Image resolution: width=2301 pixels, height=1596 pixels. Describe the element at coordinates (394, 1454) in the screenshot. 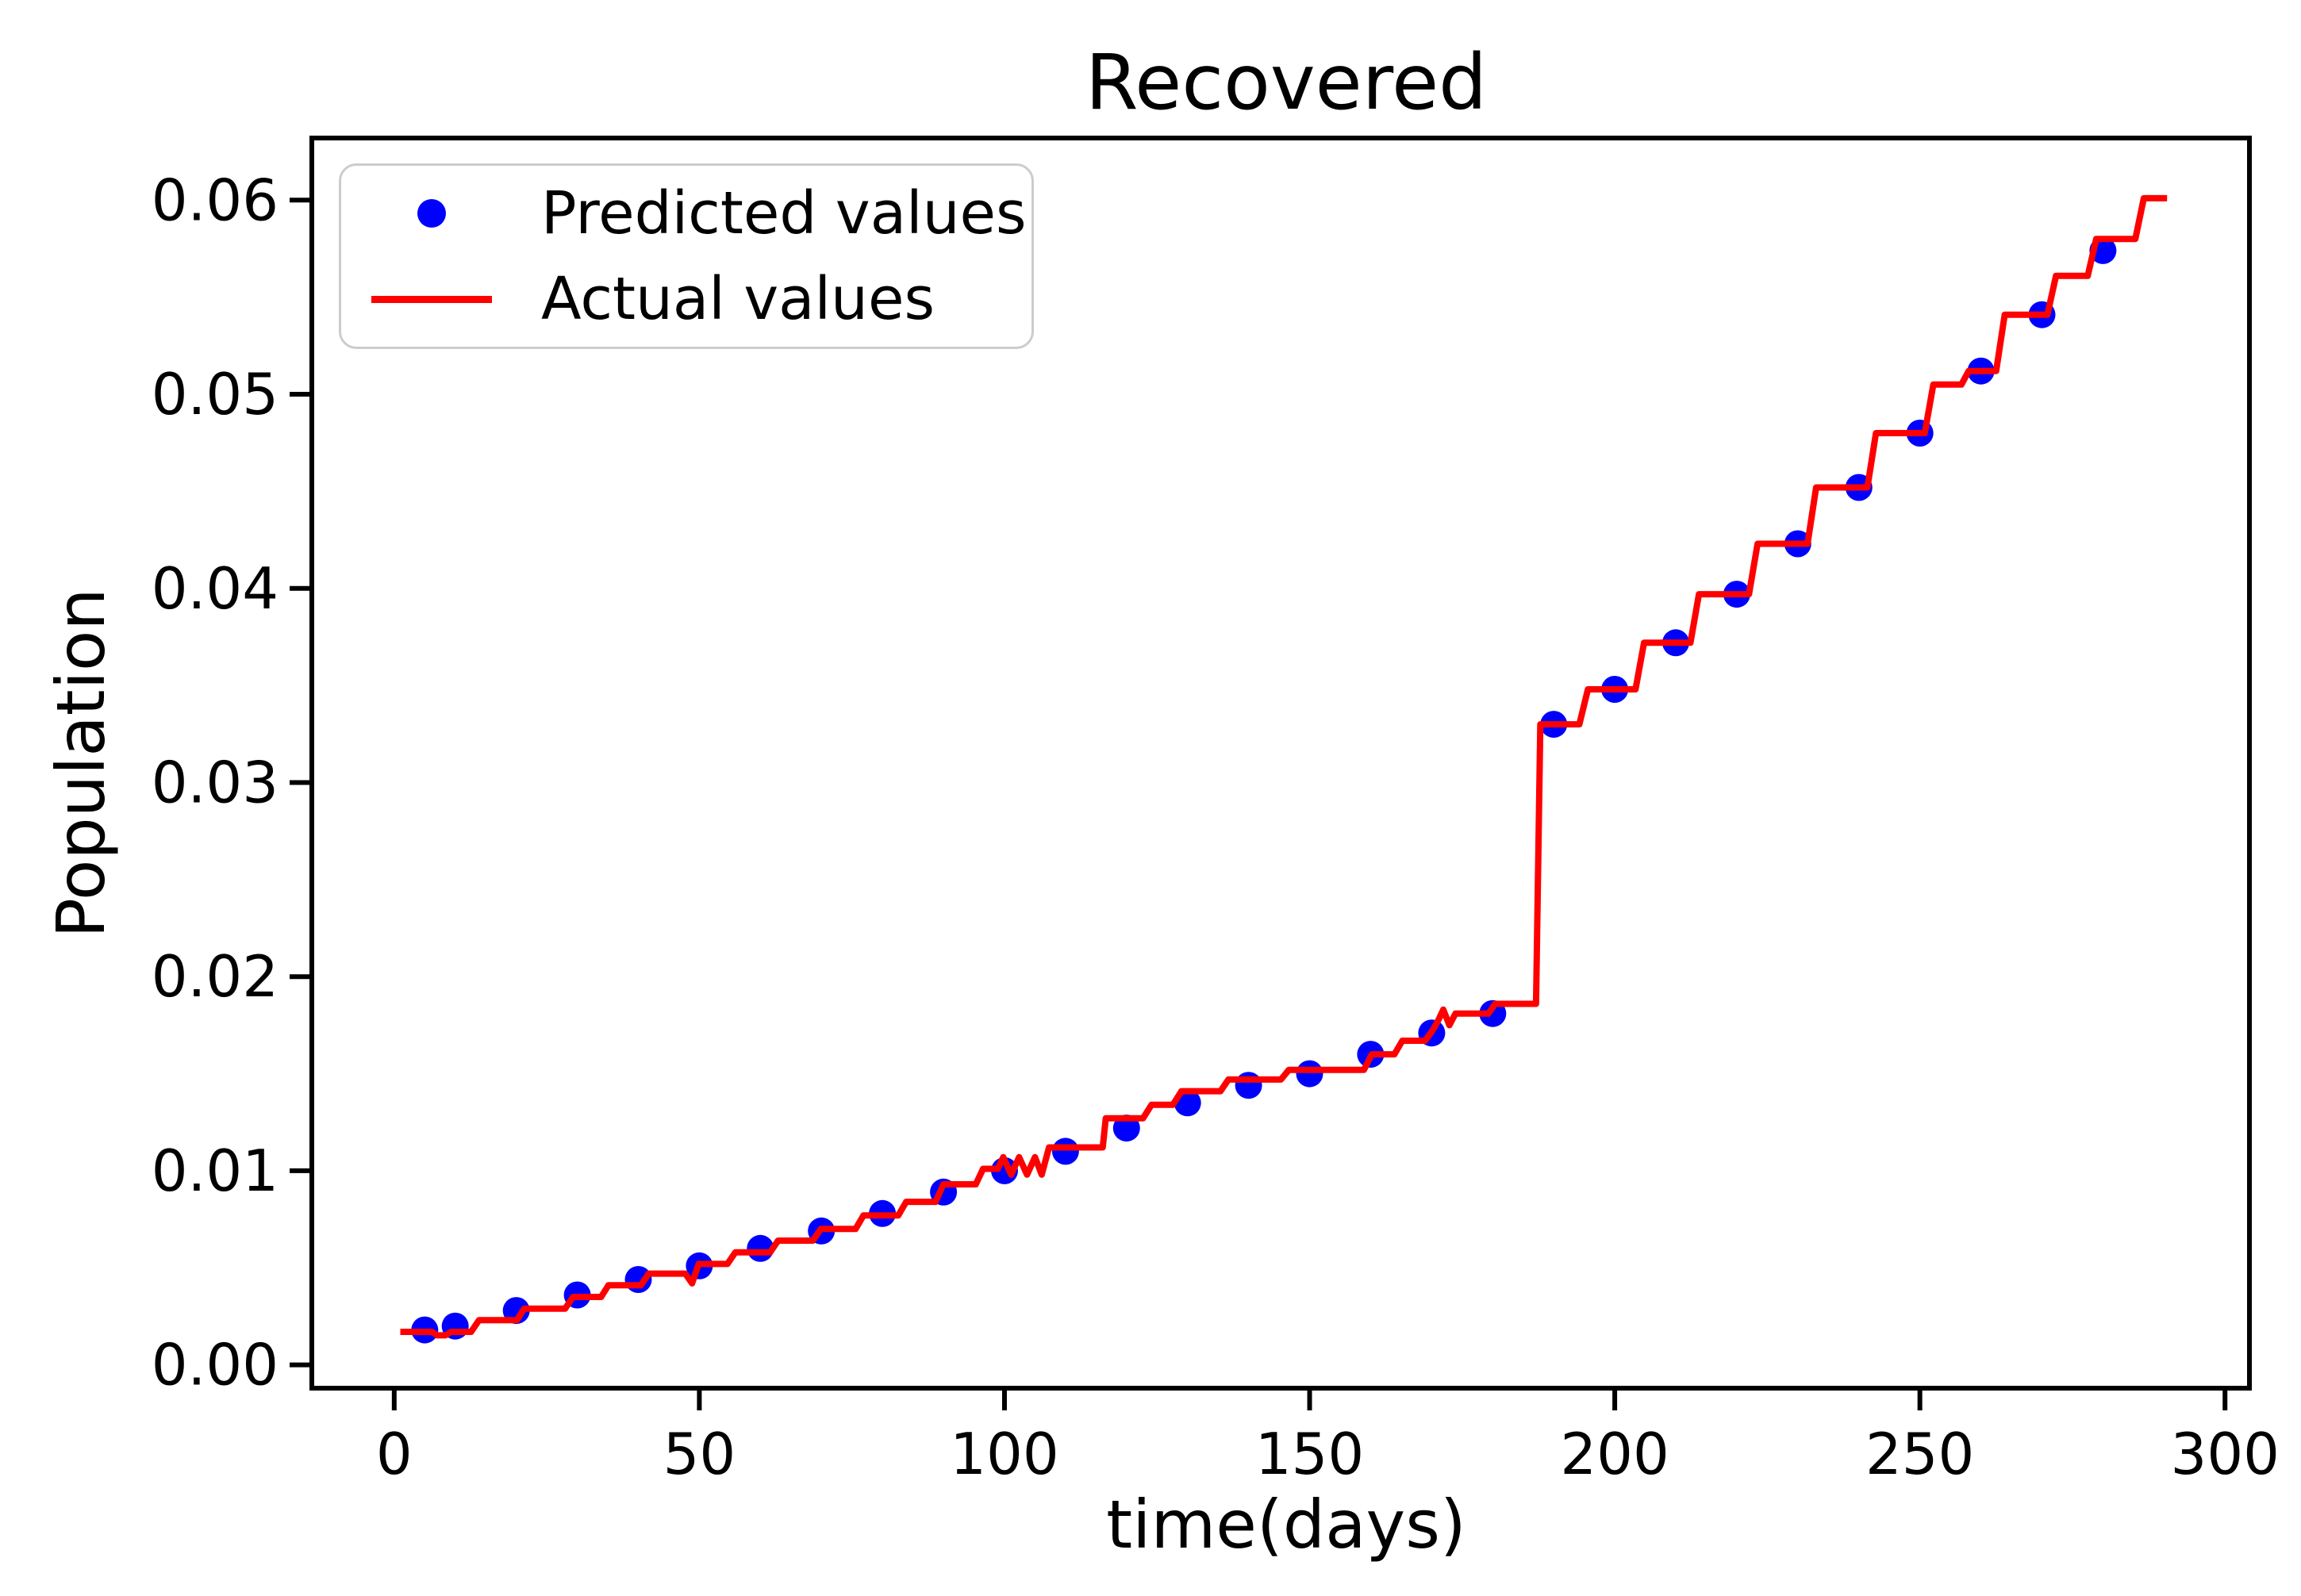

I see `x-tick-label: 0` at that location.